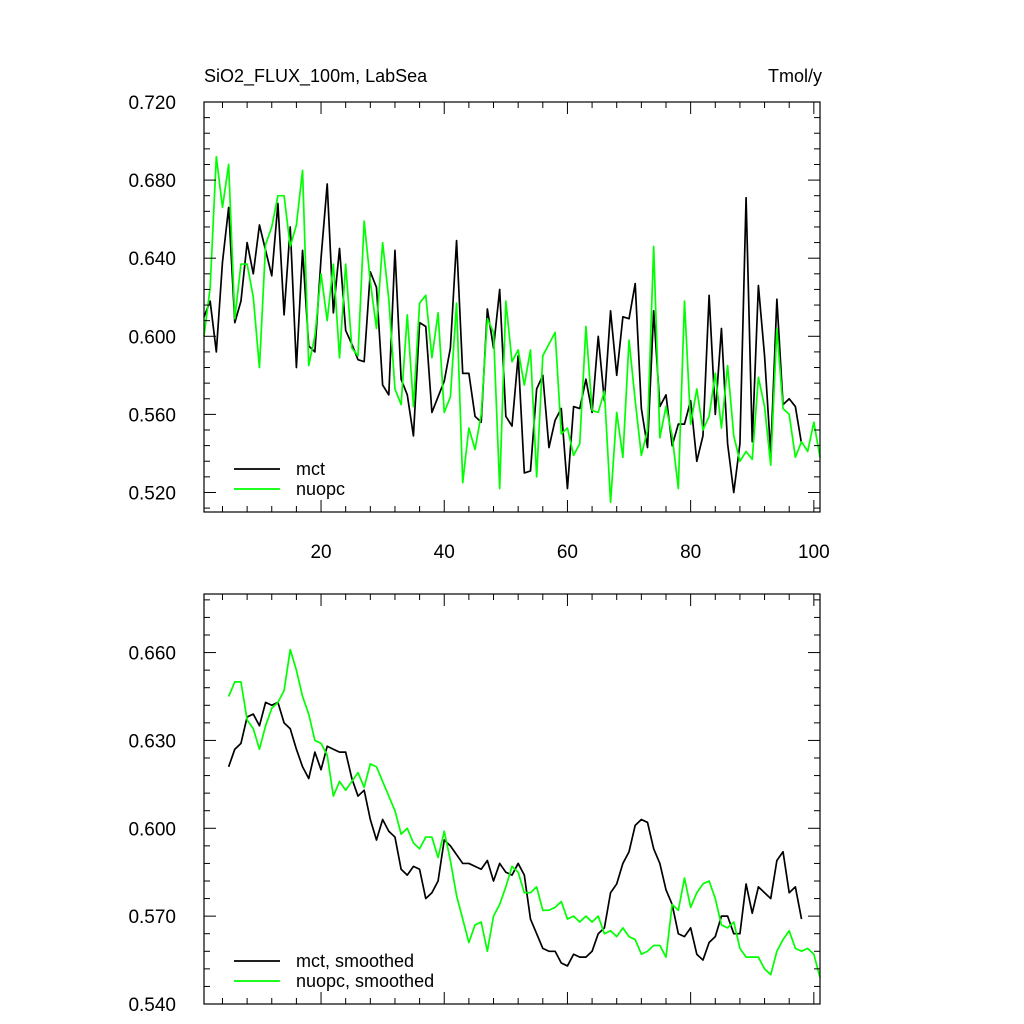 Image resolution: width=1024 pixels, height=1024 pixels. I want to click on legend-label: nuopc, so click(320, 489).